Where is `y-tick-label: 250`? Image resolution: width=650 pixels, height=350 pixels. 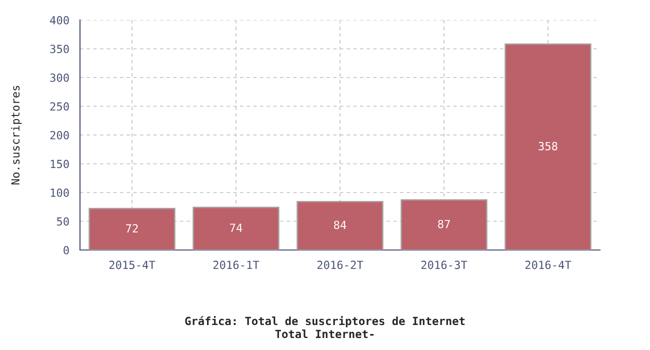 y-tick-label: 250 is located at coordinates (59, 106).